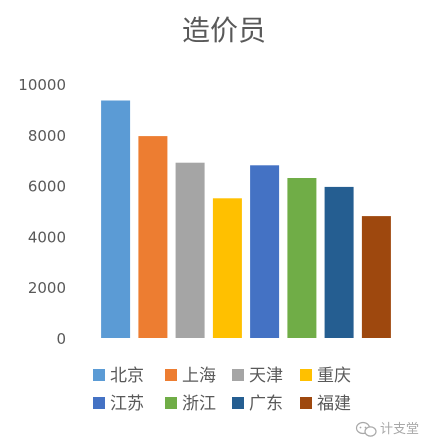 This screenshot has width=448, height=443. What do you see at coordinates (42, 85) in the screenshot?
I see `y-tick-label: 10000` at bounding box center [42, 85].